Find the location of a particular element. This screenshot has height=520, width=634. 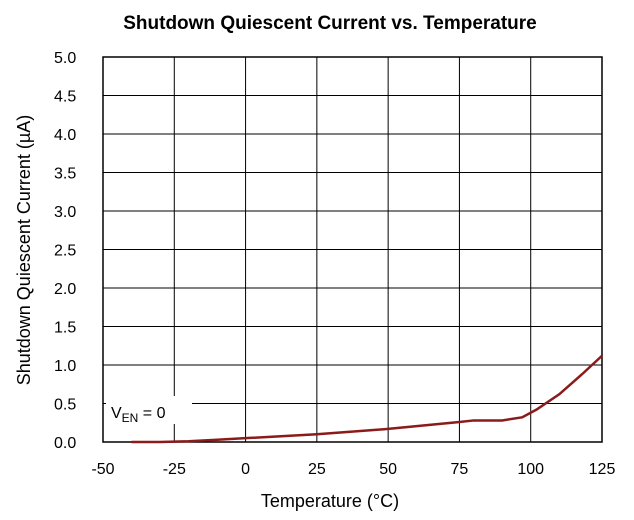

x-tick-label: 25 is located at coordinates (317, 469).